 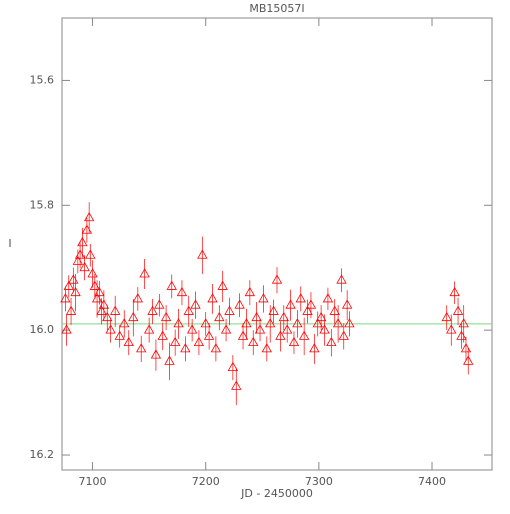 What do you see at coordinates (93, 481) in the screenshot?
I see `x-tick-label: 7100` at bounding box center [93, 481].